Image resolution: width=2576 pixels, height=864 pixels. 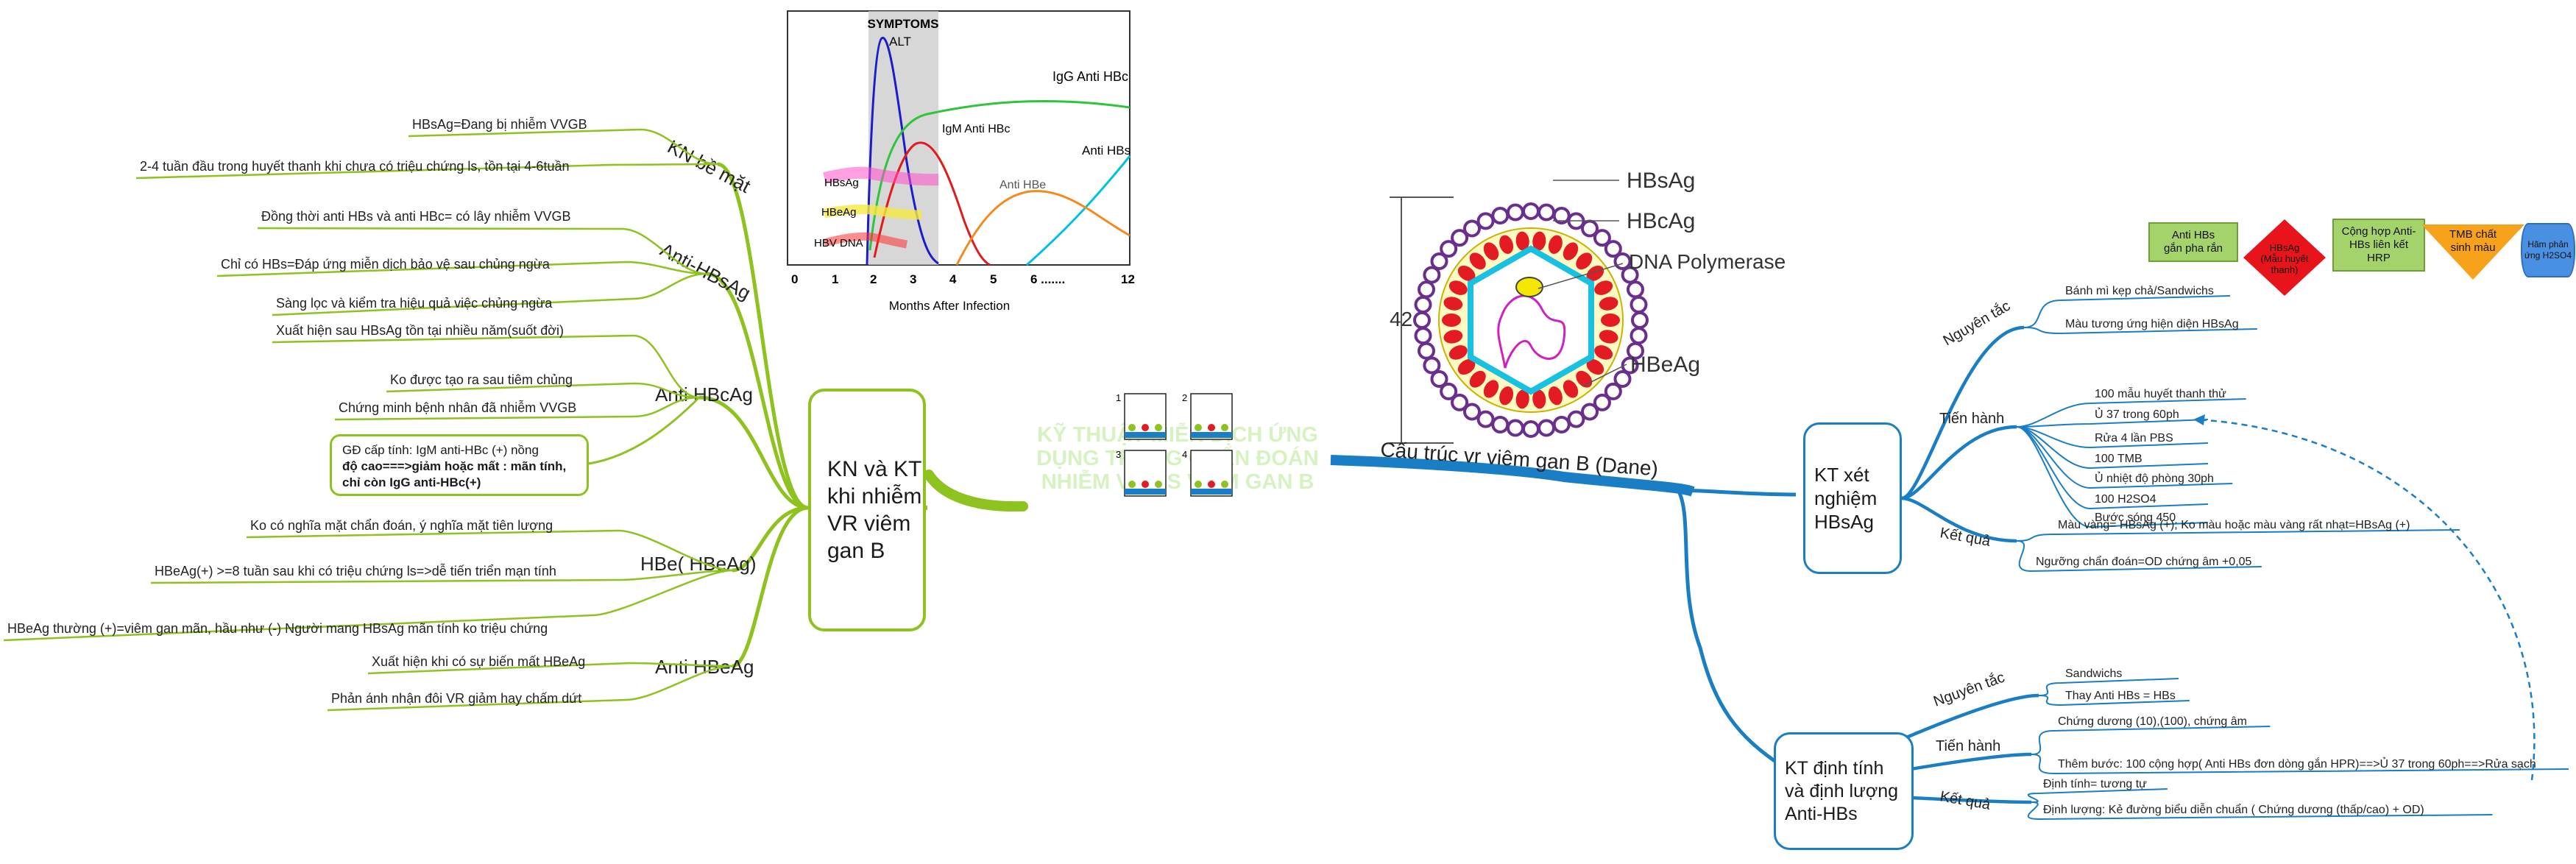 I want to click on anti-hbs-label: Anti HBs, so click(x=1106, y=150).